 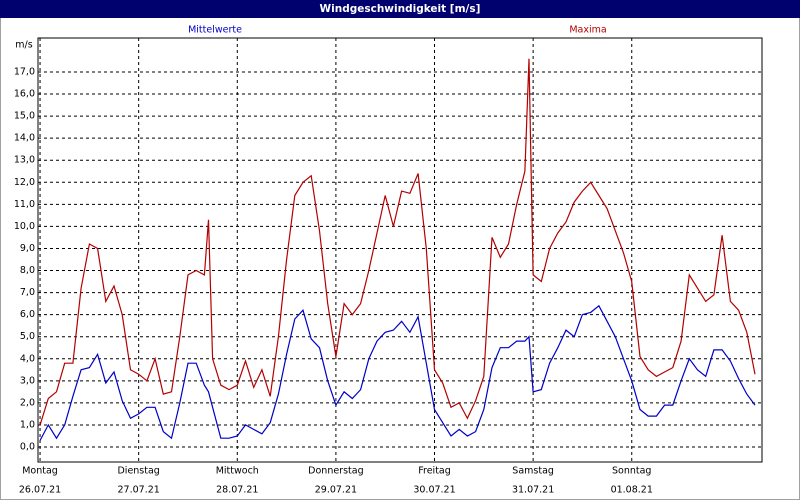 I want to click on y-tick-label: 13,0, so click(x=24, y=160).